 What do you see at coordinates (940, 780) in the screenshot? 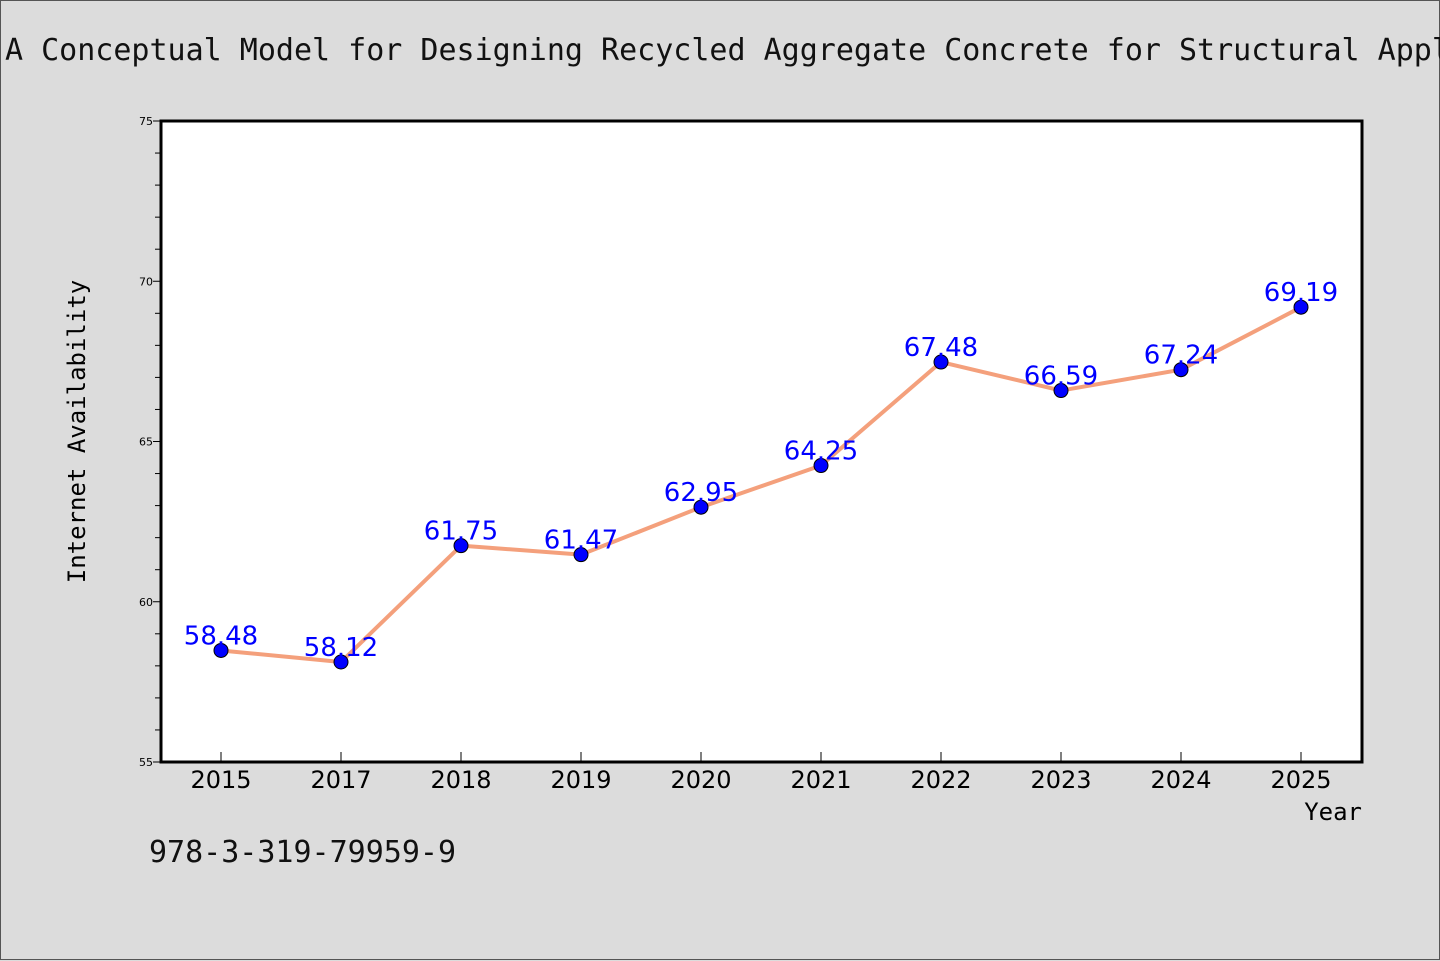
I see `x-tick-label: 2022` at bounding box center [940, 780].